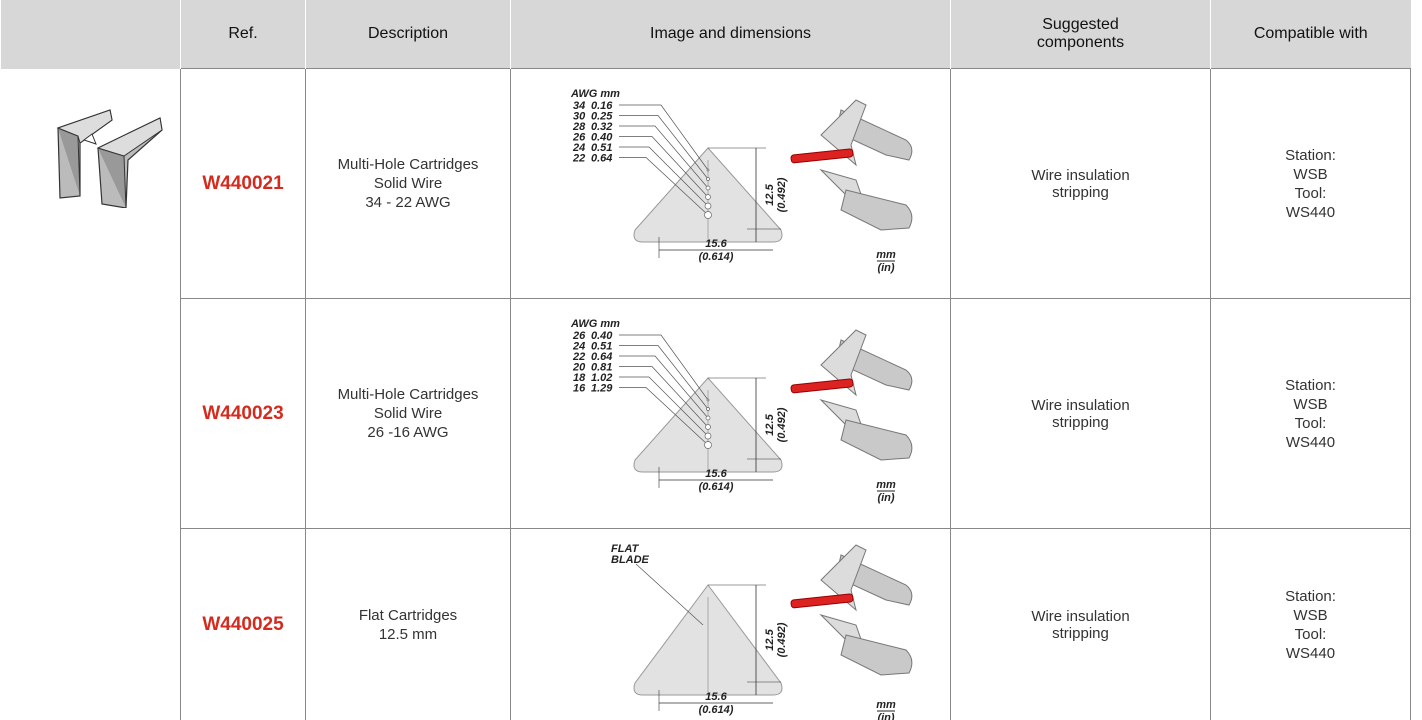  I want to click on gauge-awg: 28, so click(579, 127).